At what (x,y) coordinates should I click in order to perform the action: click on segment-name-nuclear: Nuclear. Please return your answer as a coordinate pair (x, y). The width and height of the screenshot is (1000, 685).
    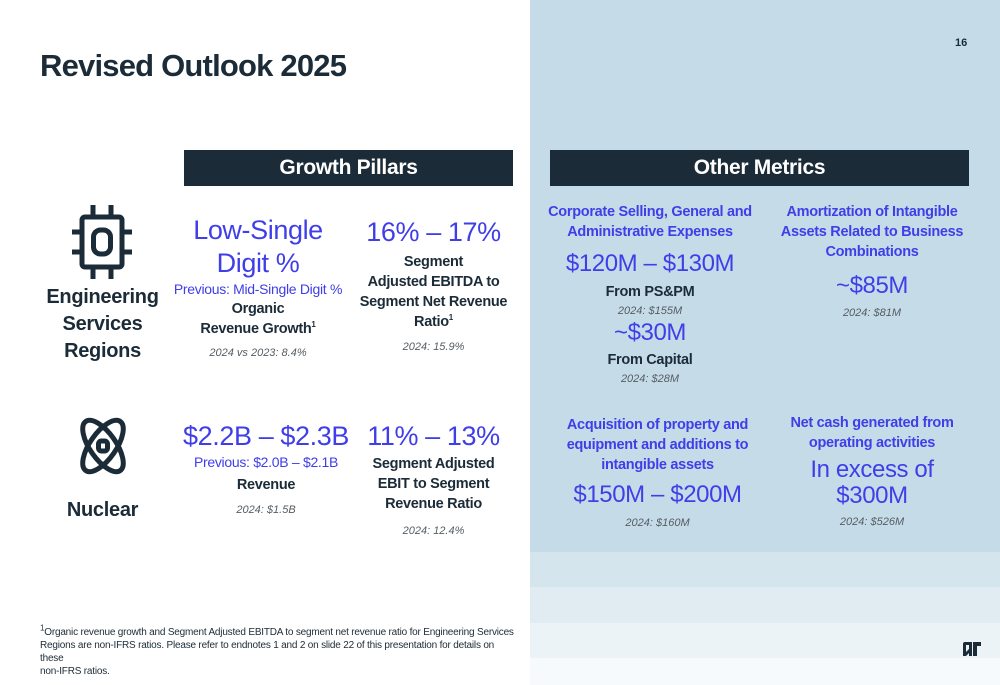
    Looking at the image, I should click on (102, 510).